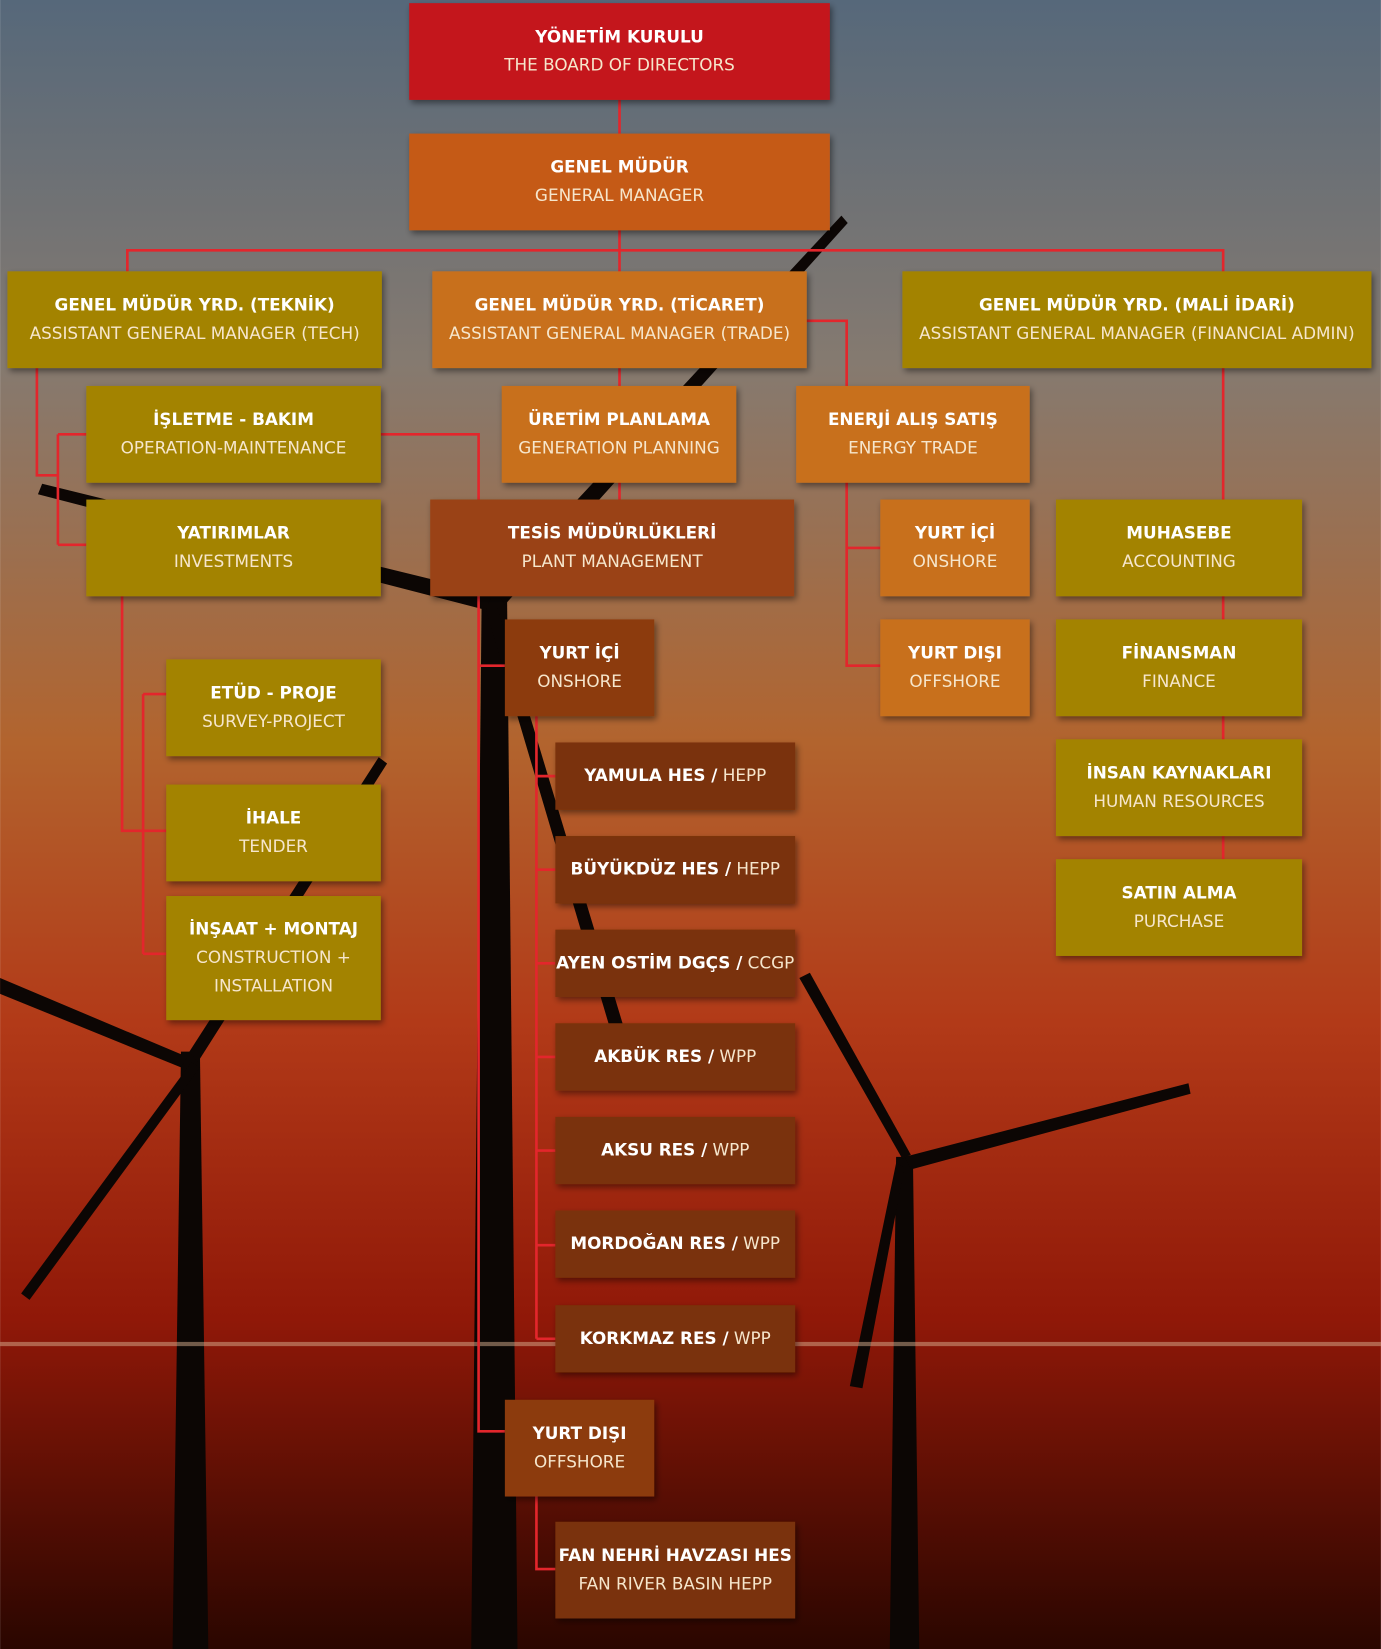  What do you see at coordinates (234, 448) in the screenshot?
I see `node-subtitle: OPERATION-MAINTENANCE` at bounding box center [234, 448].